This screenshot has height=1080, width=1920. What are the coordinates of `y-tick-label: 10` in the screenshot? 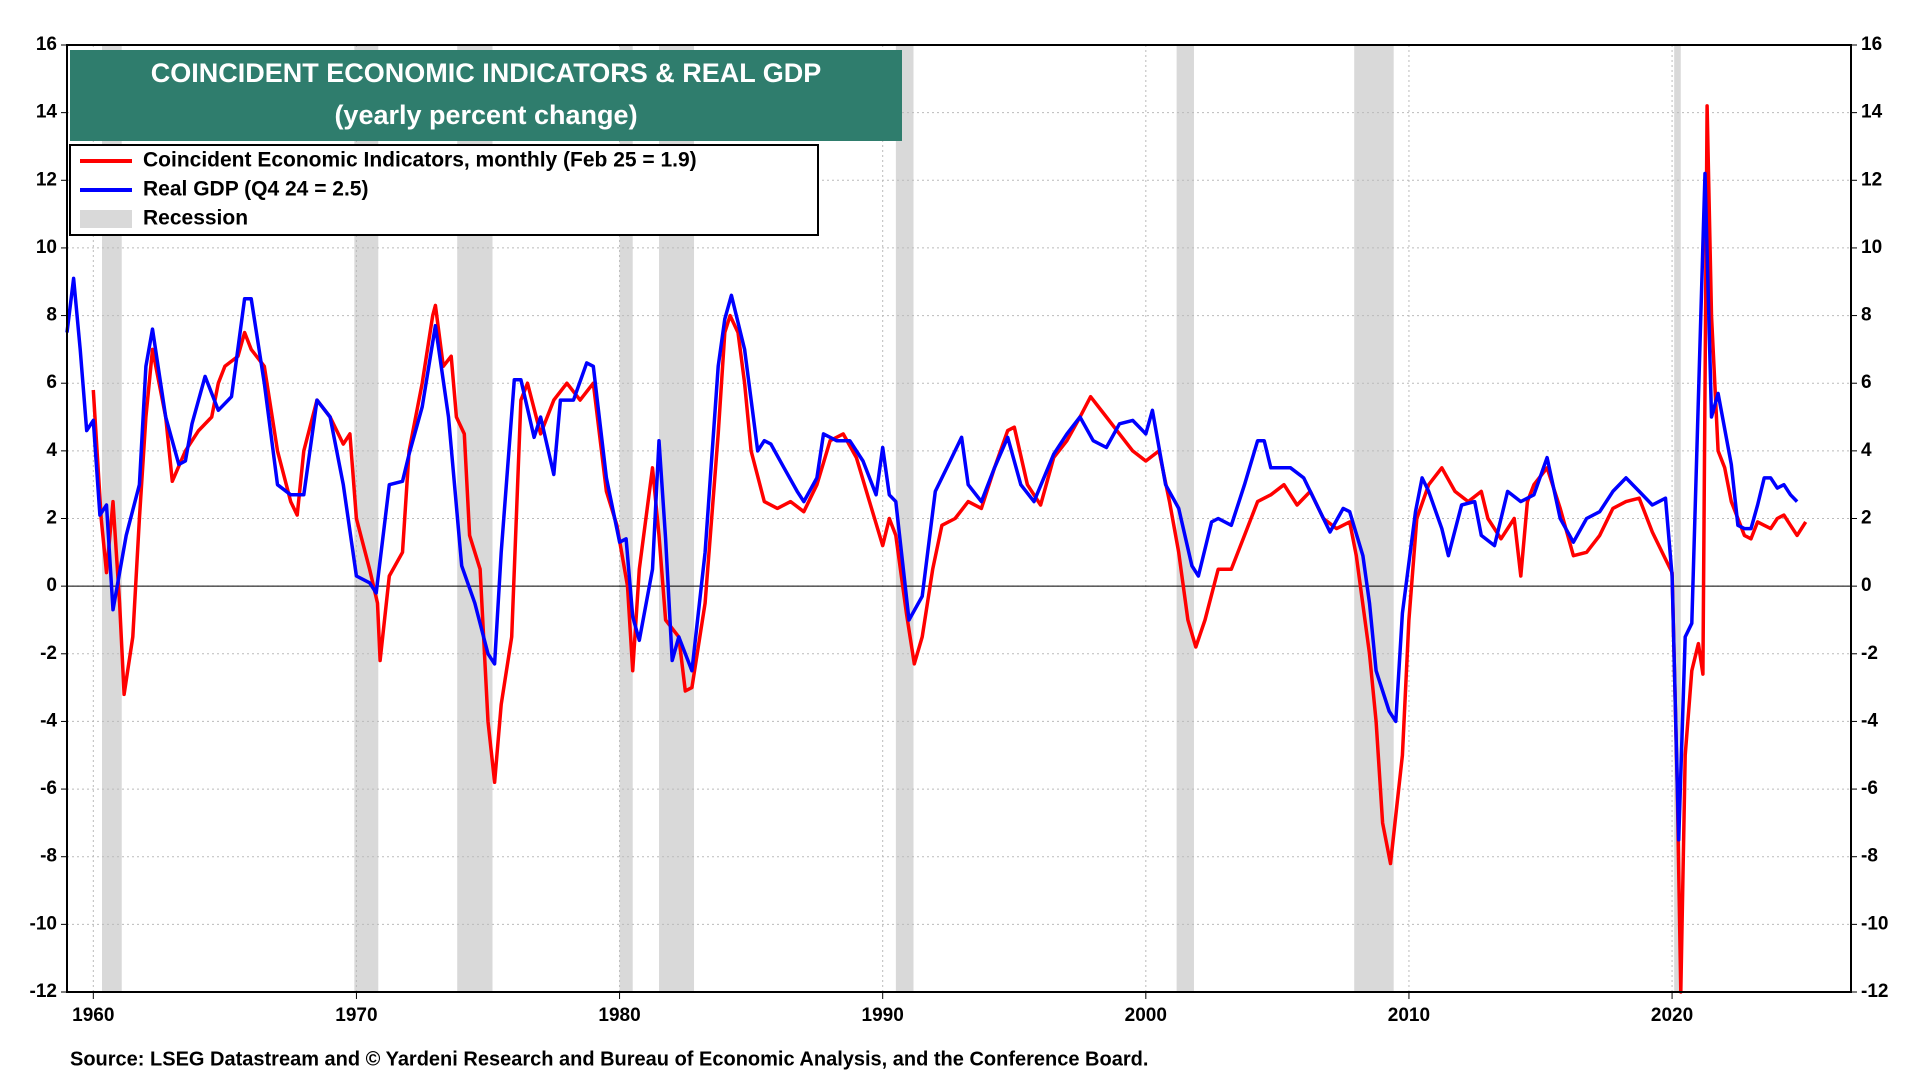 It's located at (46, 247).